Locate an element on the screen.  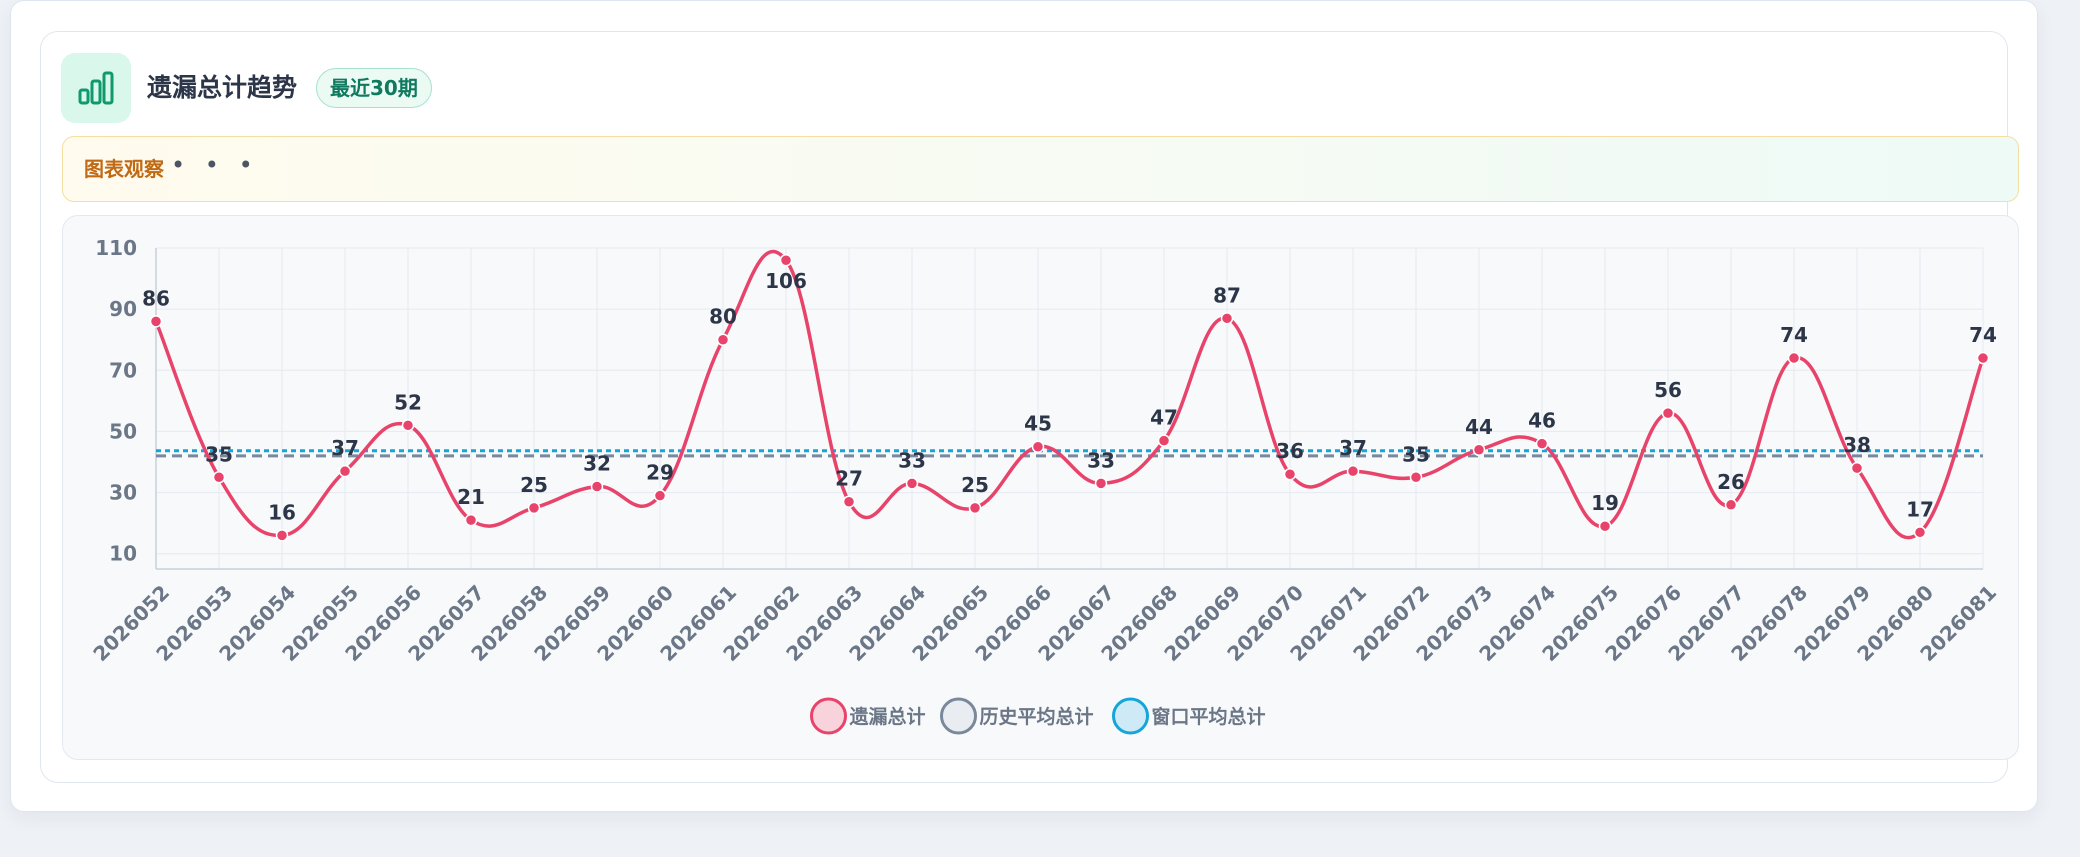
y-tick-label: 30 is located at coordinates (123, 493).